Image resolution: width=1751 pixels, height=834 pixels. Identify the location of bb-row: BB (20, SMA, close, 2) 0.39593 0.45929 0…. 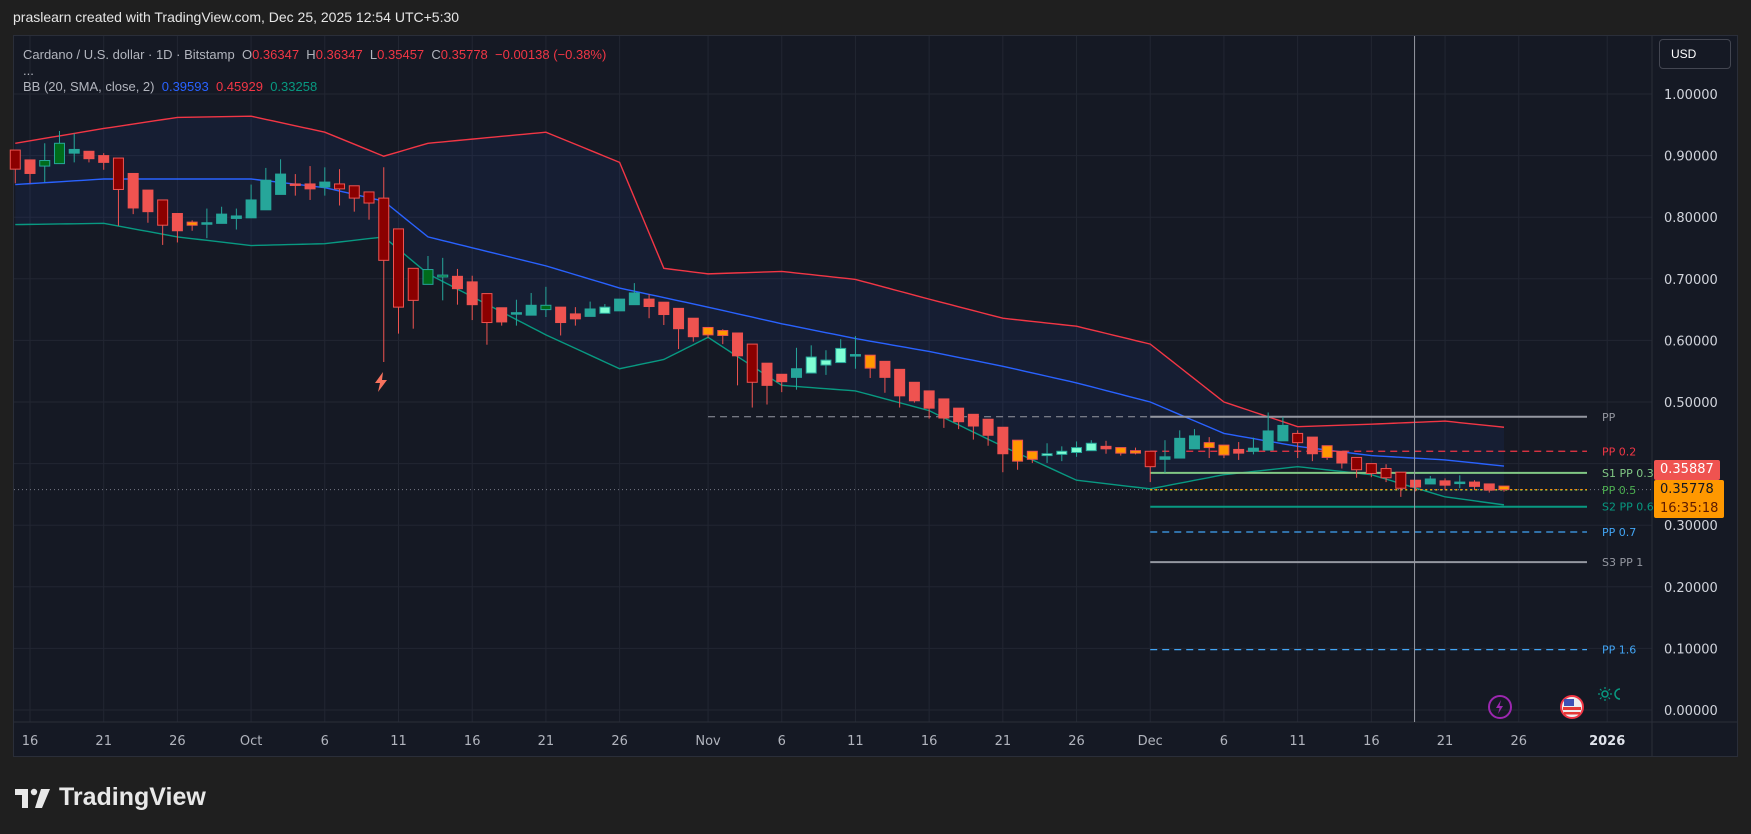
(314, 87).